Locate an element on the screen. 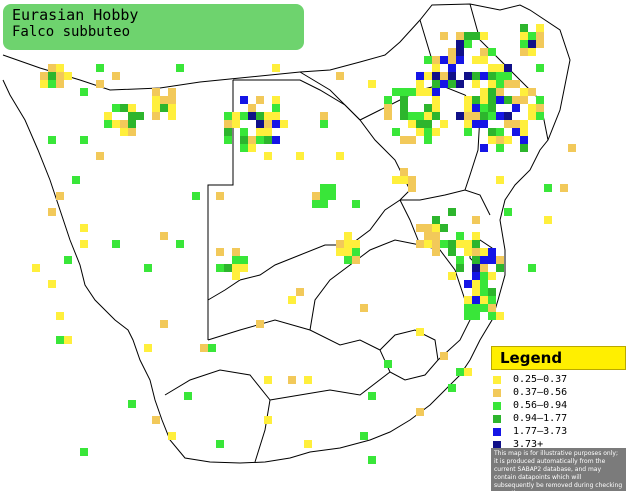 This screenshot has width=627, height=498. legend-row: 0.37–0.56 is located at coordinates (558, 393).